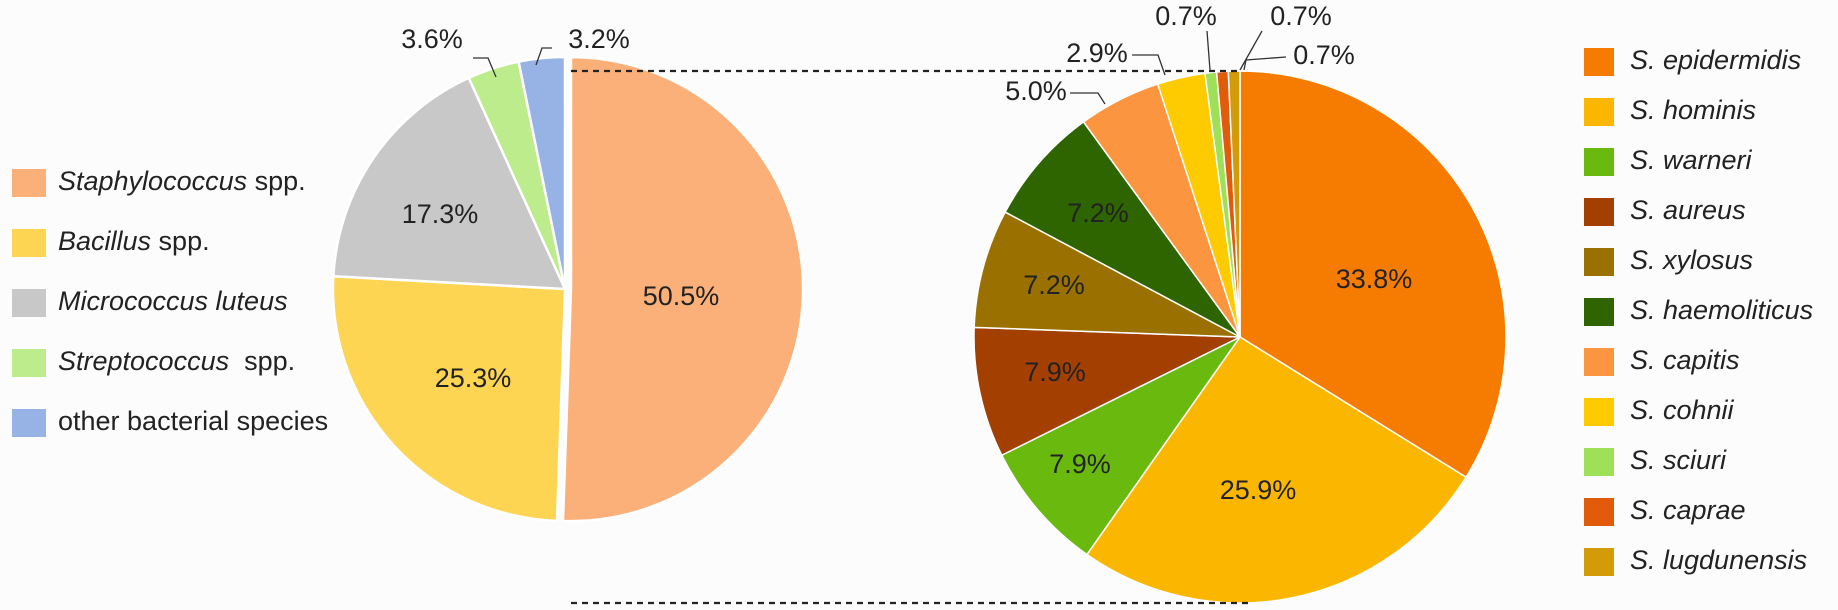 The height and width of the screenshot is (610, 1838). What do you see at coordinates (1678, 460) in the screenshot?
I see `legend-label-s-sciuri: S. sciuri` at bounding box center [1678, 460].